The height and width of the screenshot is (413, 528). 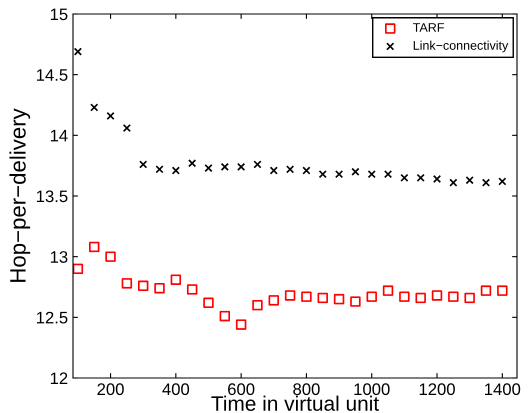 I want to click on x-tick-label: 1000, so click(x=372, y=389).